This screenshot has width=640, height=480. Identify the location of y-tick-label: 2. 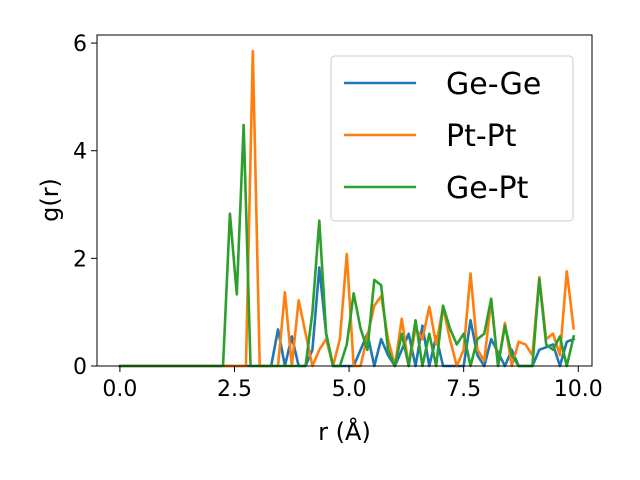
(80, 259).